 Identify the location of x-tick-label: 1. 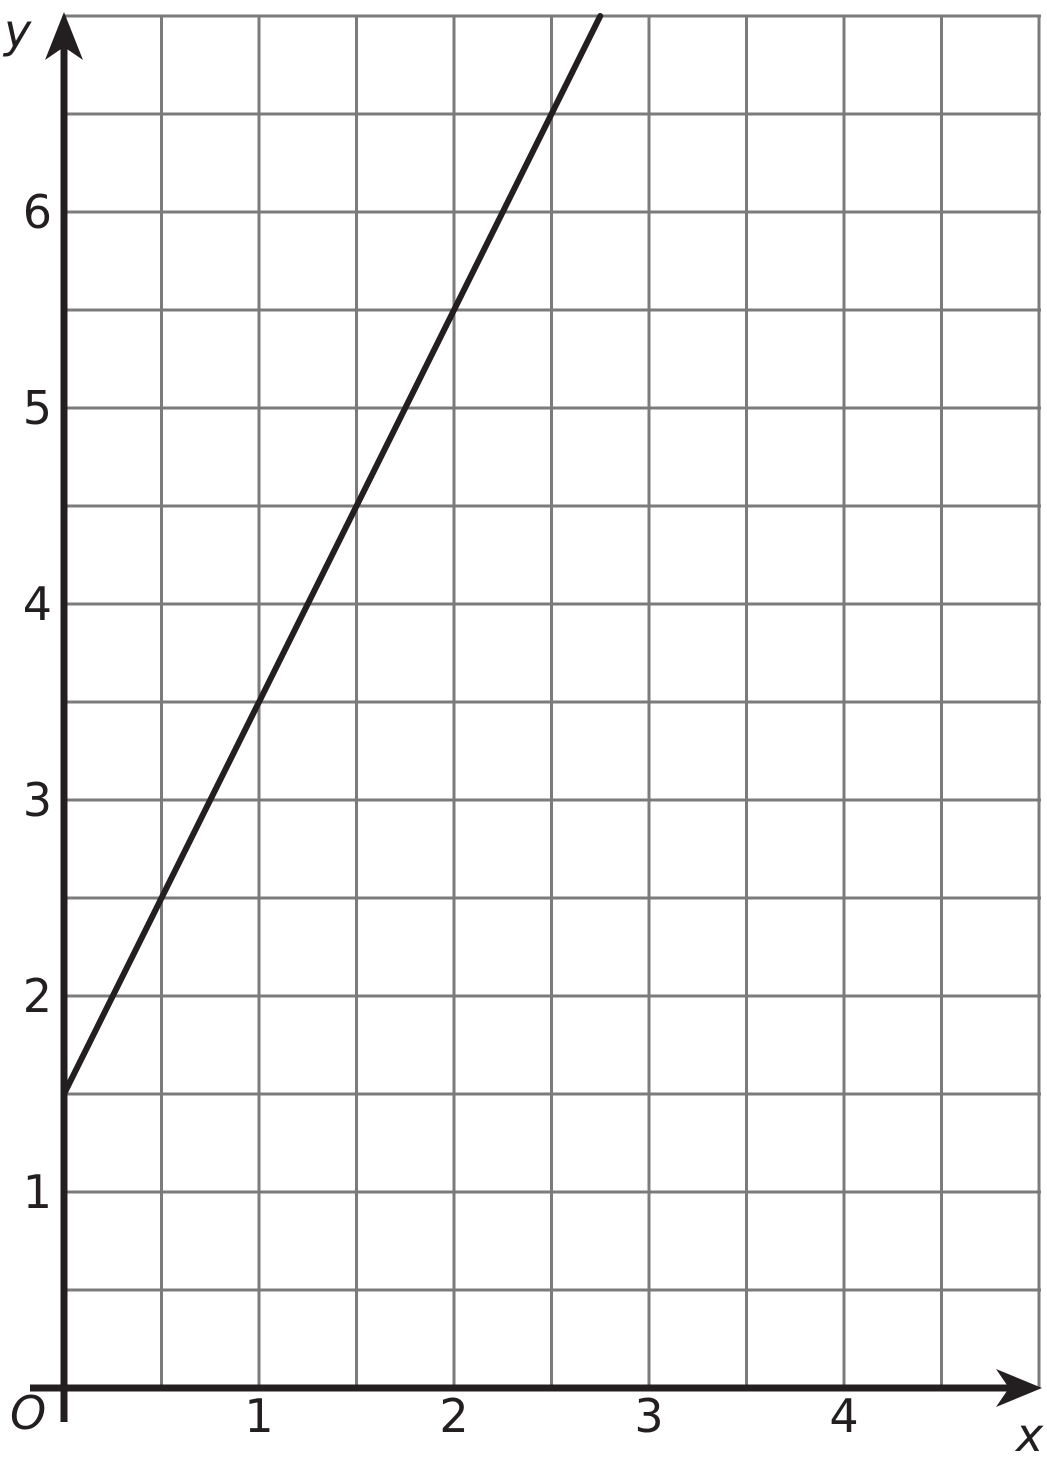
(258, 1416).